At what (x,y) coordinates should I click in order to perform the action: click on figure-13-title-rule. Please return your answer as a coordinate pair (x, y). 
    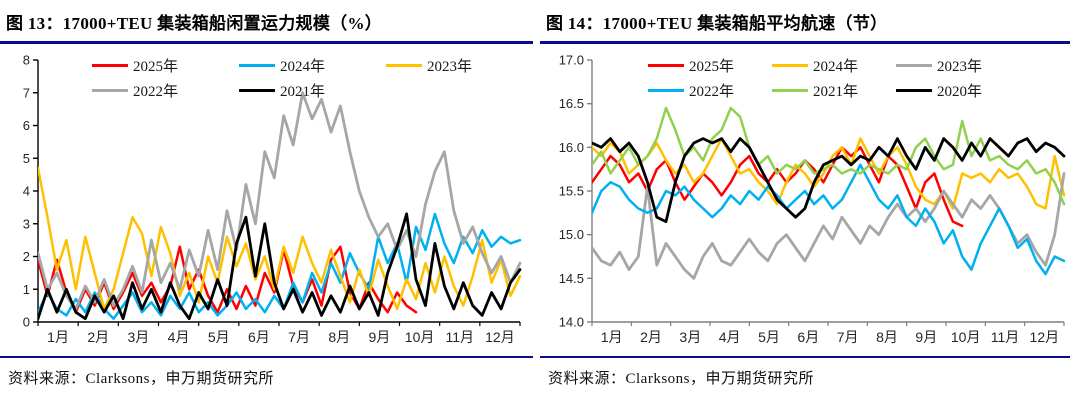
    Looking at the image, I should click on (266, 42).